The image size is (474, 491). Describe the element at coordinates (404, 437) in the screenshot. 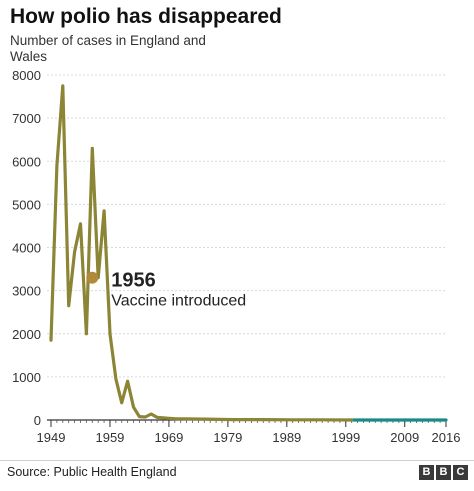

I see `x-tick-label: 2009` at that location.